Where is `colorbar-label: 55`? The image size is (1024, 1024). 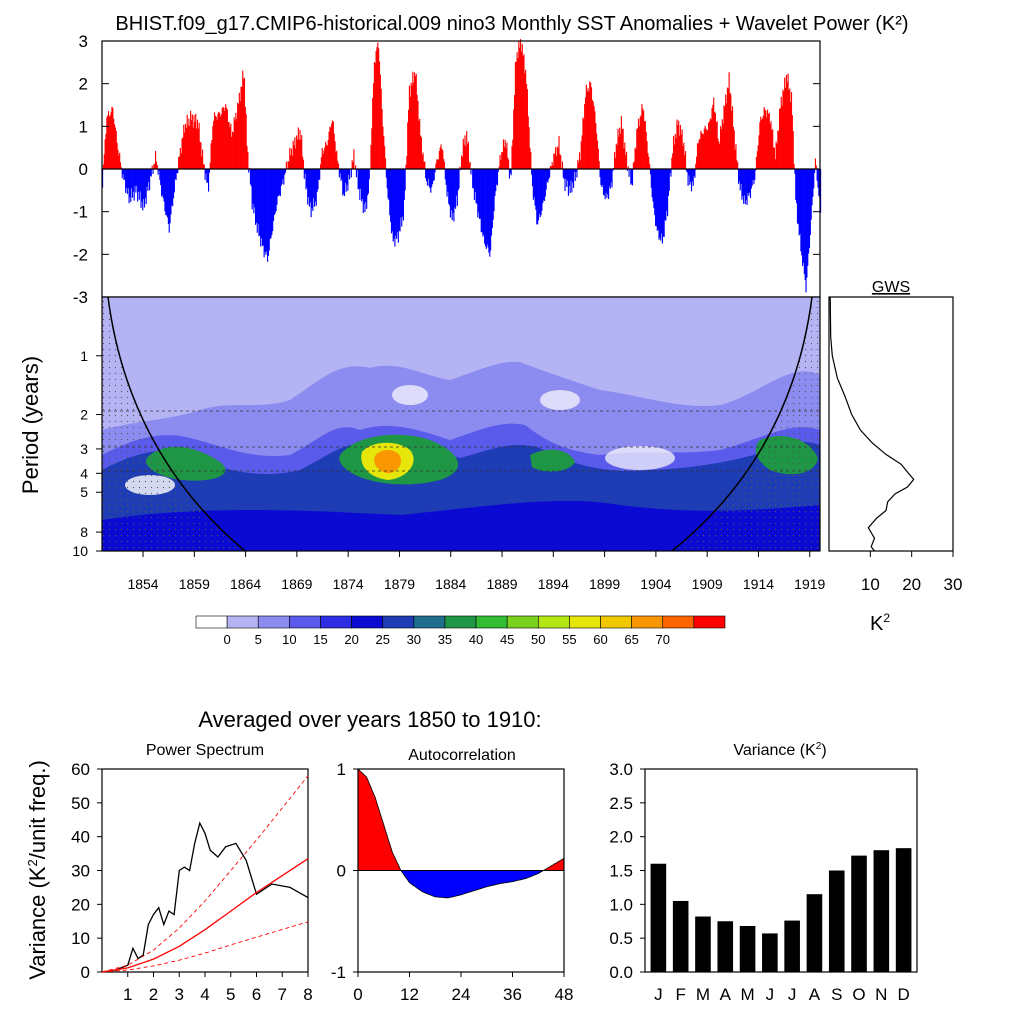 colorbar-label: 55 is located at coordinates (569, 639).